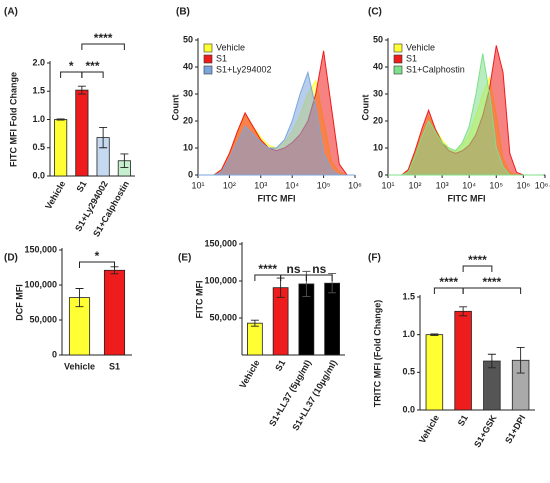 The image size is (550, 483). What do you see at coordinates (542, 185) in the screenshot?
I see `x-tick-label: 10⁶·⁸` at bounding box center [542, 185].